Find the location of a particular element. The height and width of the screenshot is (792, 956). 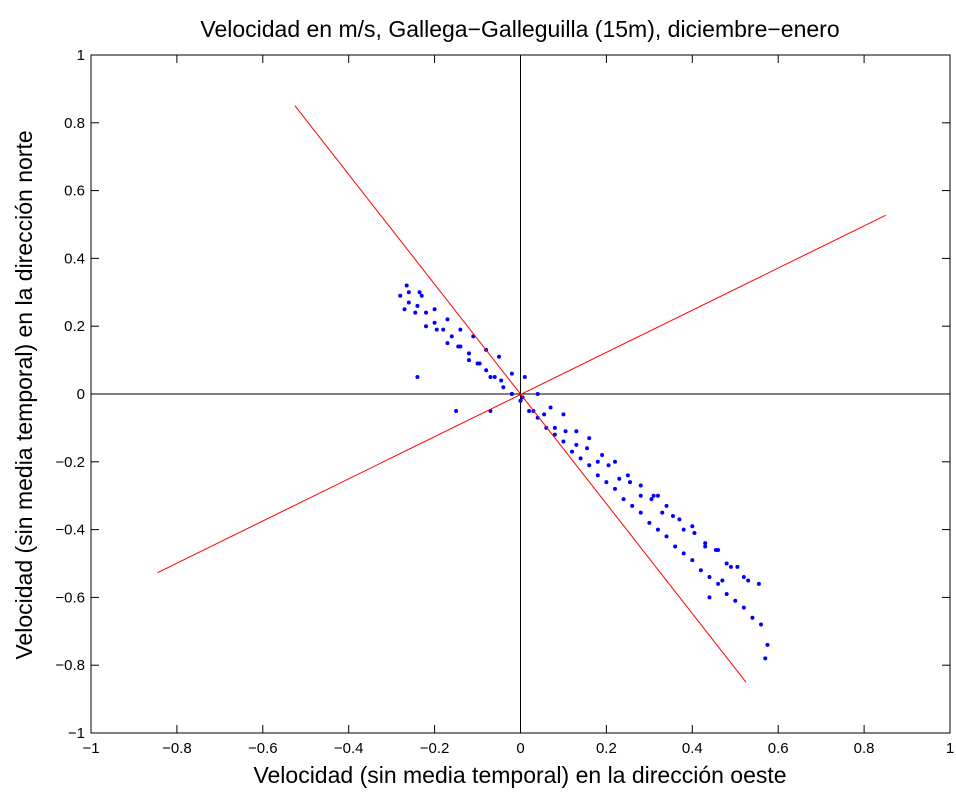

y-tick-label: −0.6 is located at coordinates (70, 597).